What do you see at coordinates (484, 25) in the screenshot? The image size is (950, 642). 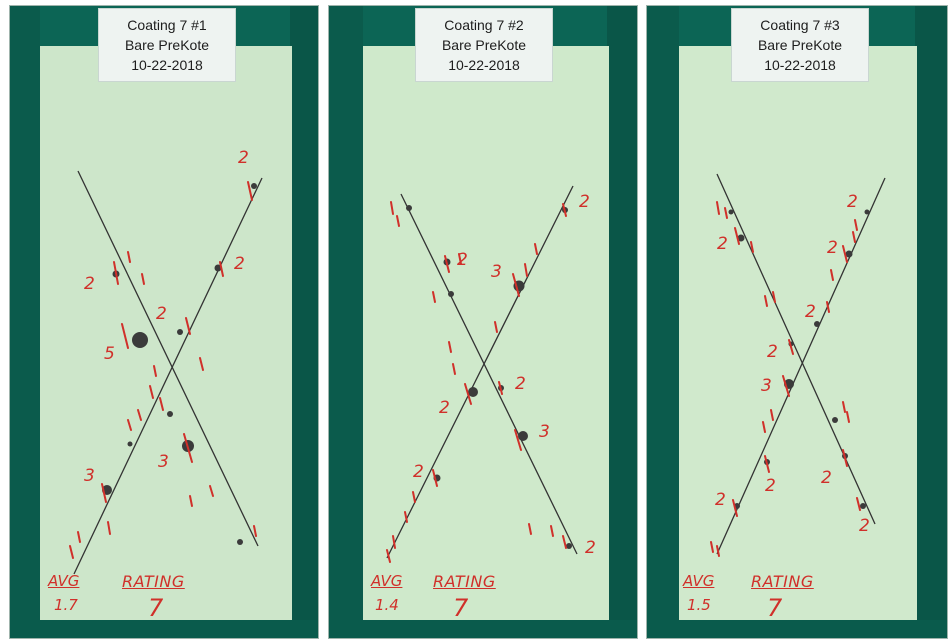 I see `label-coating: Coating 7 #2` at bounding box center [484, 25].